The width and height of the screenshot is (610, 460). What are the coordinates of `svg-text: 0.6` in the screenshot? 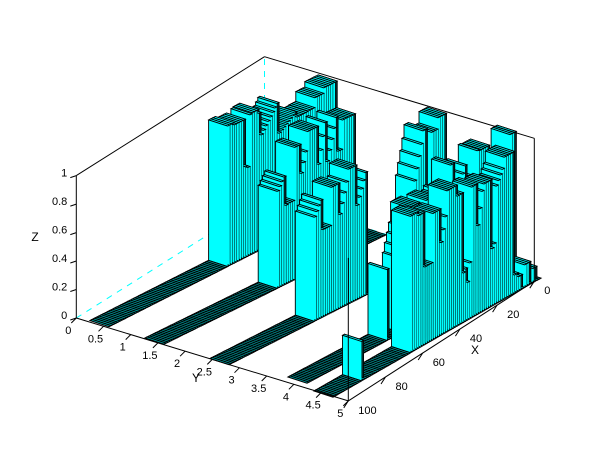 It's located at (59, 231).